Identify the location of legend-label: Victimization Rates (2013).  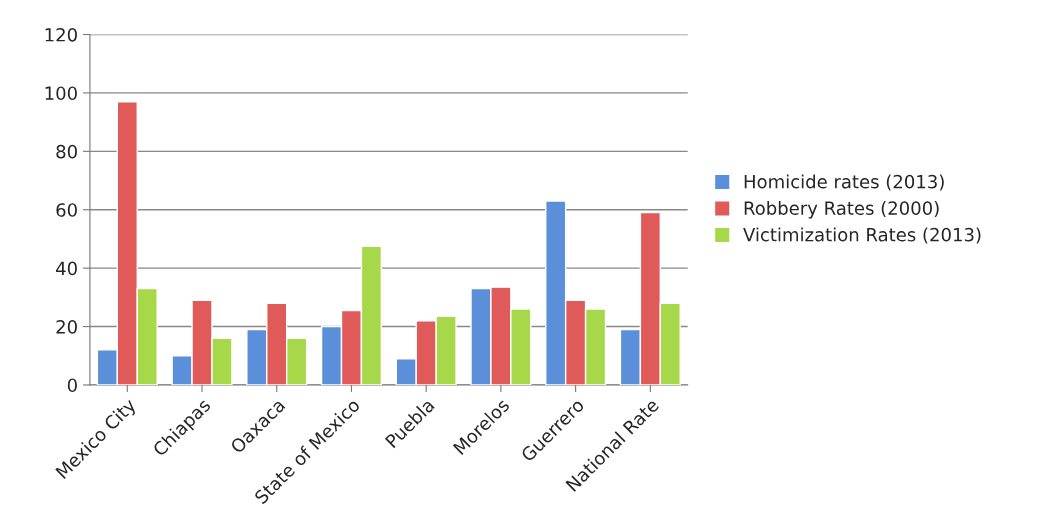
(862, 235).